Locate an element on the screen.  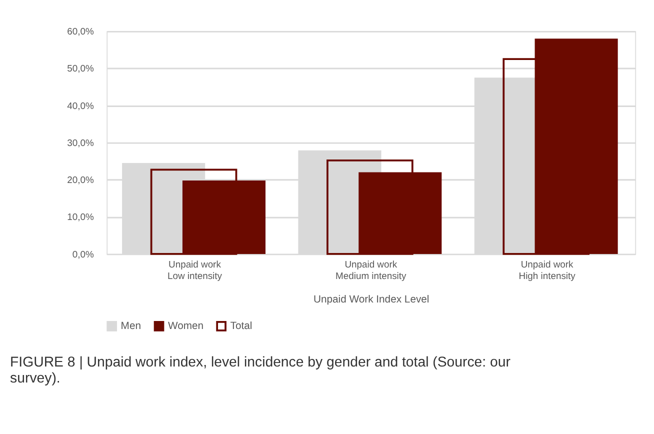
y-tick-label: 50,0% is located at coordinates (81, 68).